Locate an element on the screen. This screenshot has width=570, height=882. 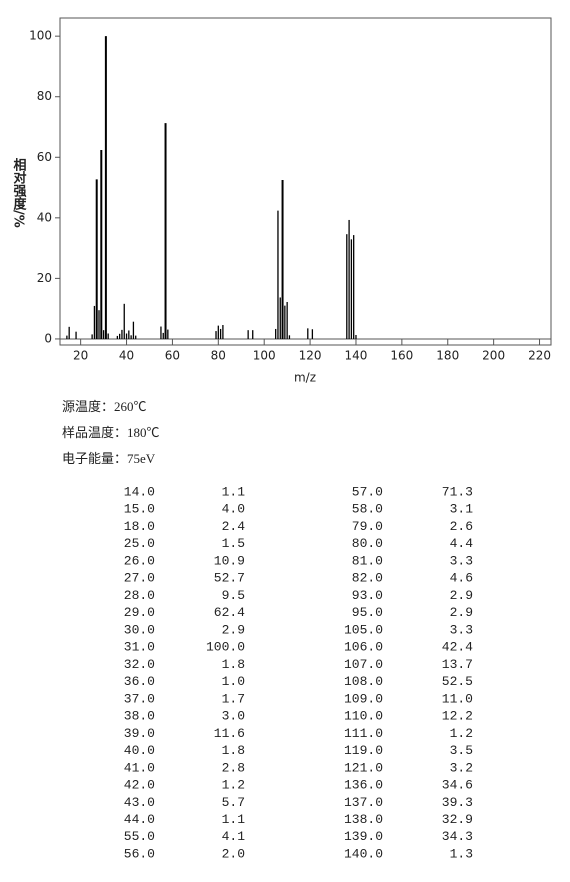
intensity-cell: 1.1 is located at coordinates (234, 491).